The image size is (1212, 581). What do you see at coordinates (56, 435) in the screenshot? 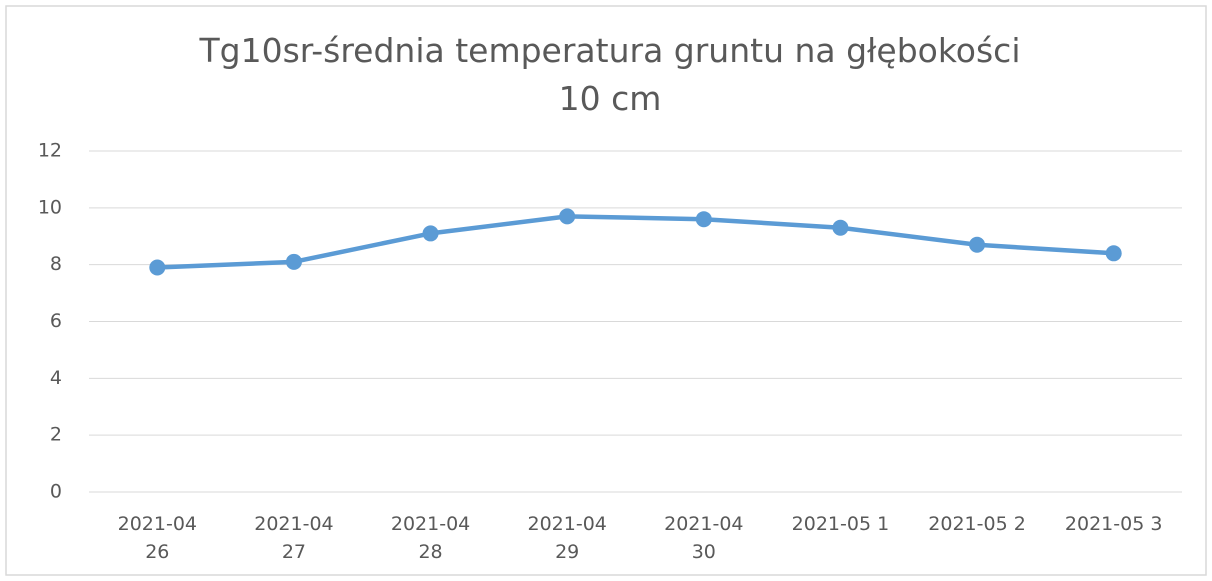
I see `y-tick-label: 2` at bounding box center [56, 435].